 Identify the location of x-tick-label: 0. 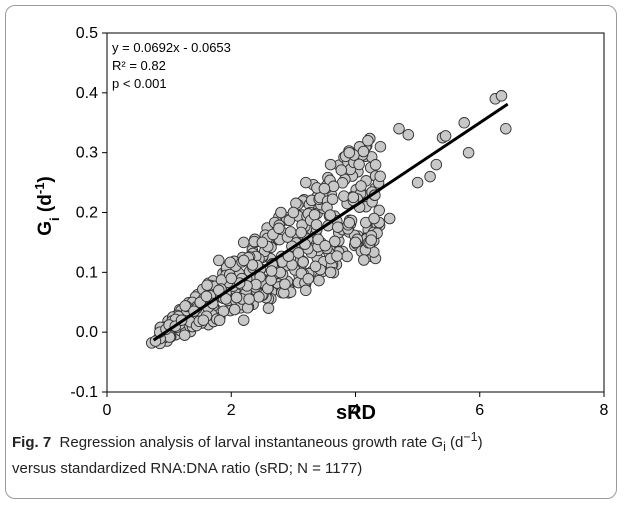
(107, 410).